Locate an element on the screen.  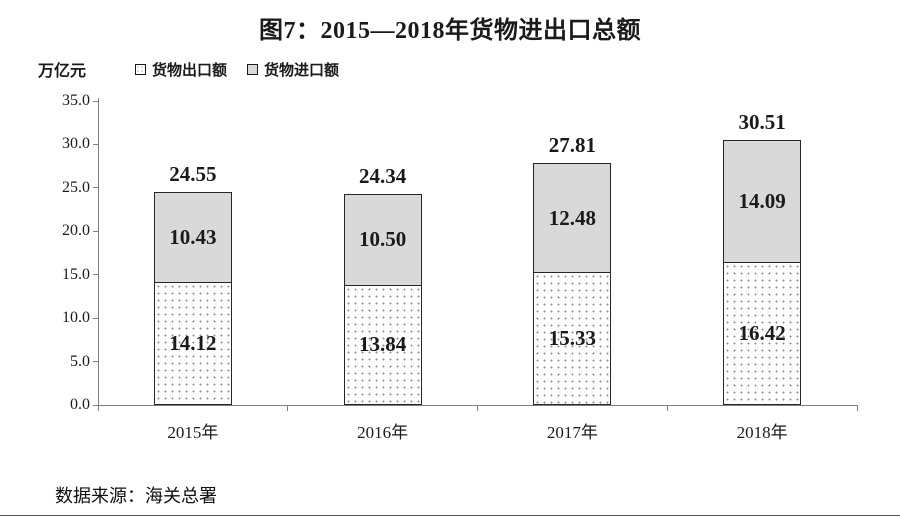
bar-segment-import: 14.09 is located at coordinates (762, 201).